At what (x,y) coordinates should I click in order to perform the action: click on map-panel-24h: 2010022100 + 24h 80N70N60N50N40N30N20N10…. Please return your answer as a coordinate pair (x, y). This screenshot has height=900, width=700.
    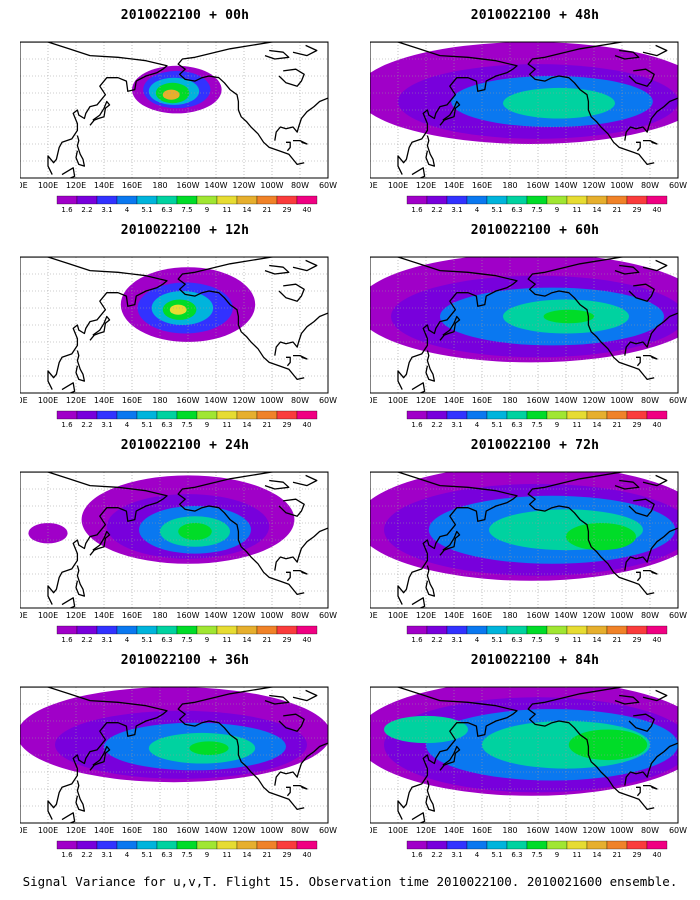
    Looking at the image, I should click on (185, 537).